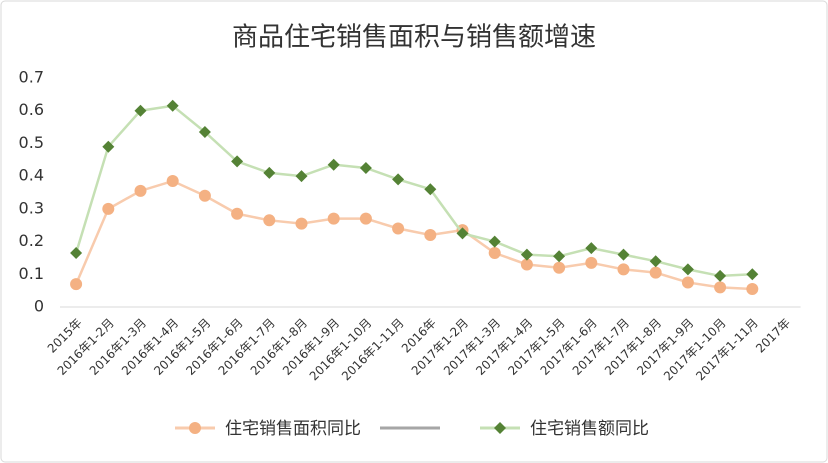  Describe the element at coordinates (31, 273) in the screenshot. I see `y-tick-label: 0.1` at that location.